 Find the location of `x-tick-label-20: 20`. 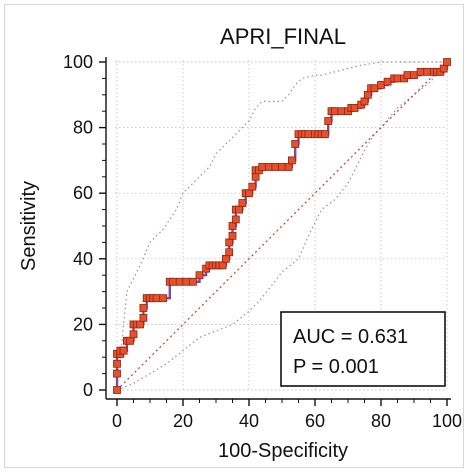

x-tick-label-20: 20 is located at coordinates (183, 421).